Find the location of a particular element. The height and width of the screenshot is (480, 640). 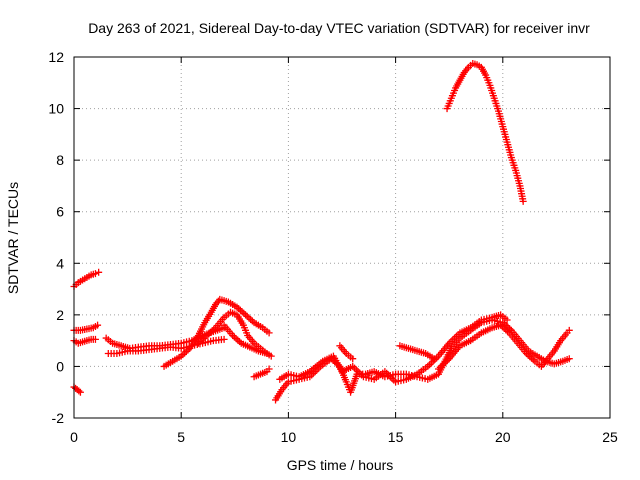

series-track-j is located at coordinates (261, 373).